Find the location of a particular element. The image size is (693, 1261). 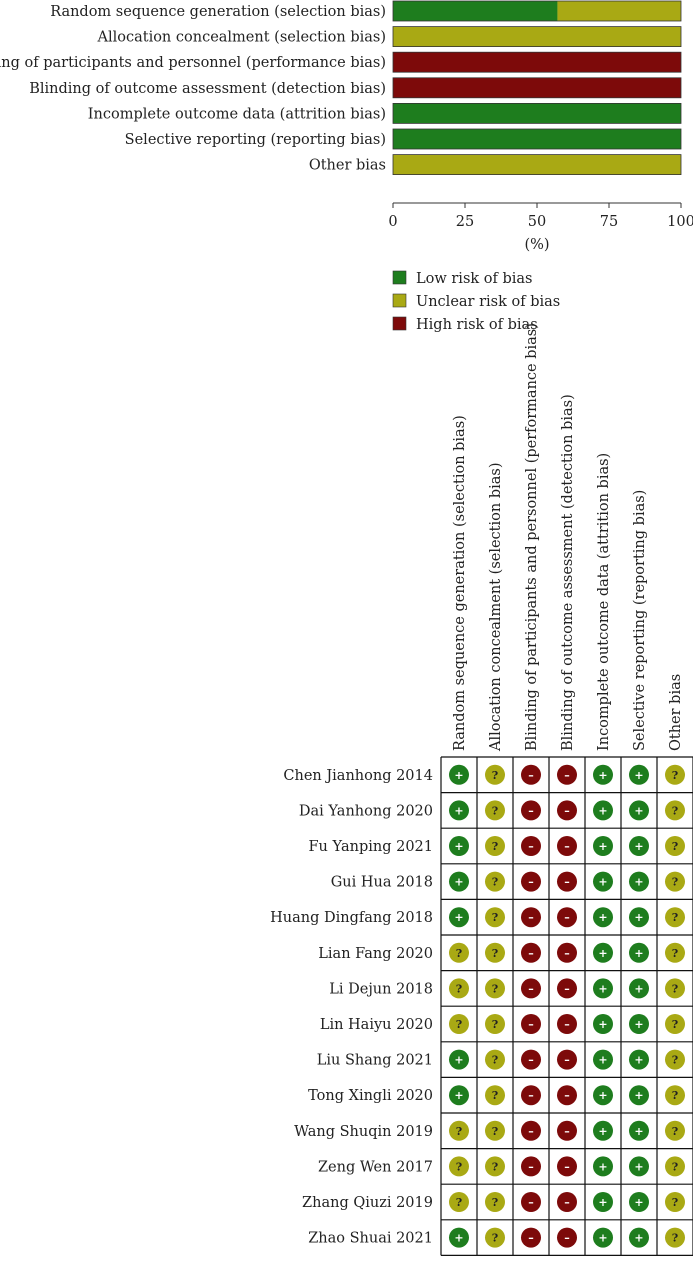

bar-category-label: Incomplete outcome data (attrition bias) is located at coordinates (237, 114).